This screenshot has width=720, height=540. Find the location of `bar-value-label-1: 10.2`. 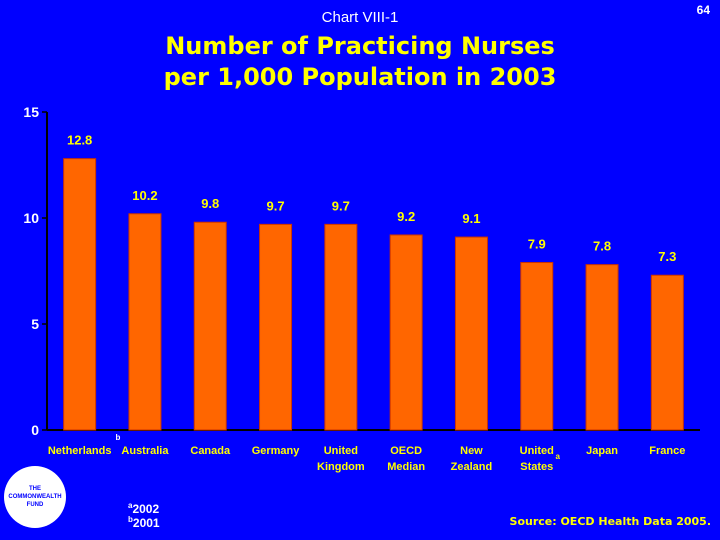

bar-value-label-1: 10.2 is located at coordinates (144, 195).